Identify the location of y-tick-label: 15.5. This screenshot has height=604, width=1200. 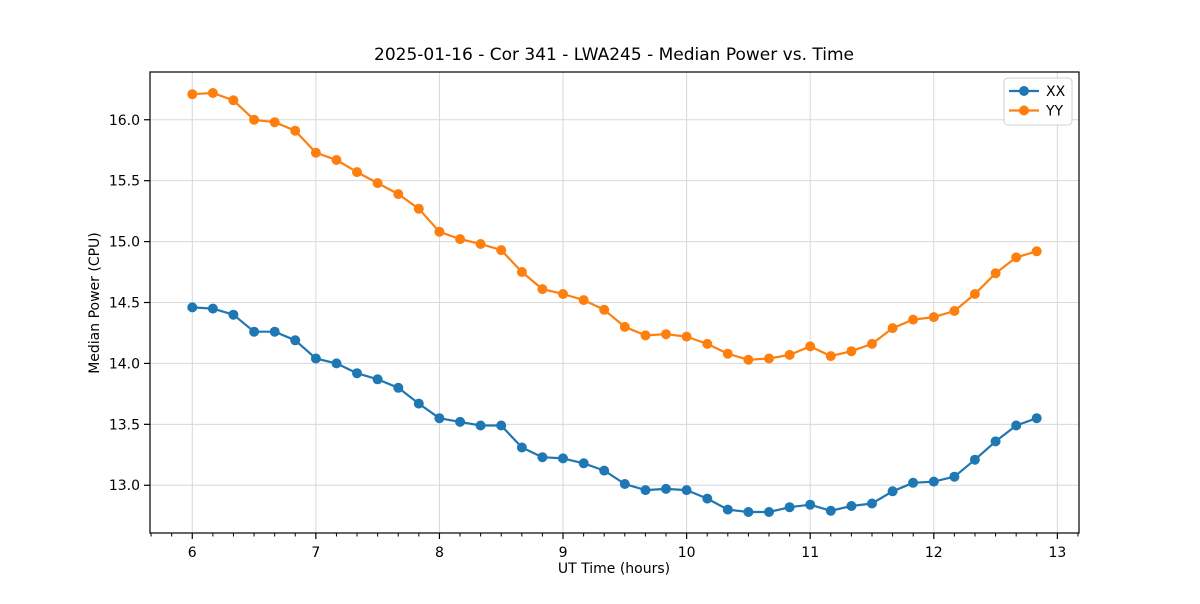
(124, 182).